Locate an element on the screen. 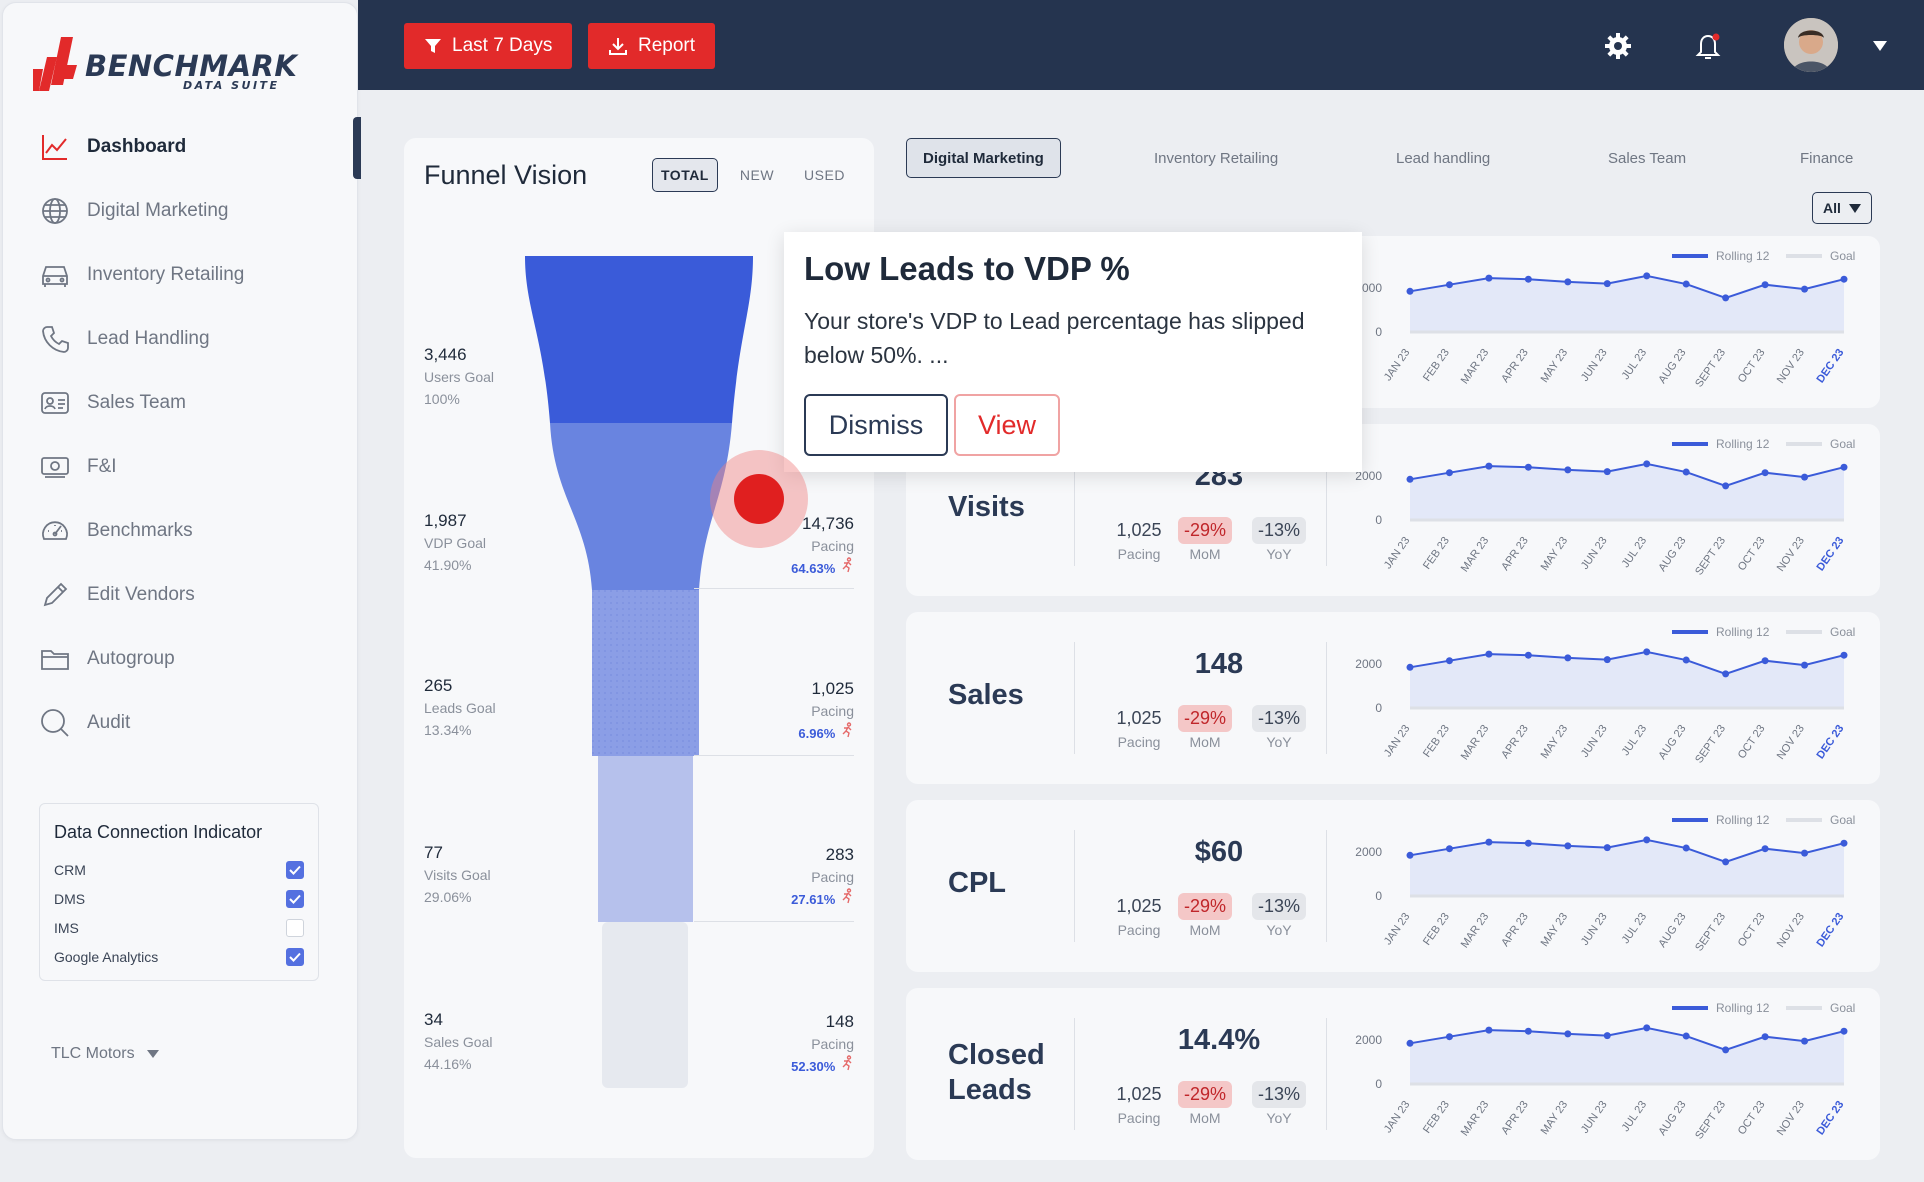 This screenshot has width=1924, height=1182. sidebar-item-dashboard: Dashboard is located at coordinates (181, 147).